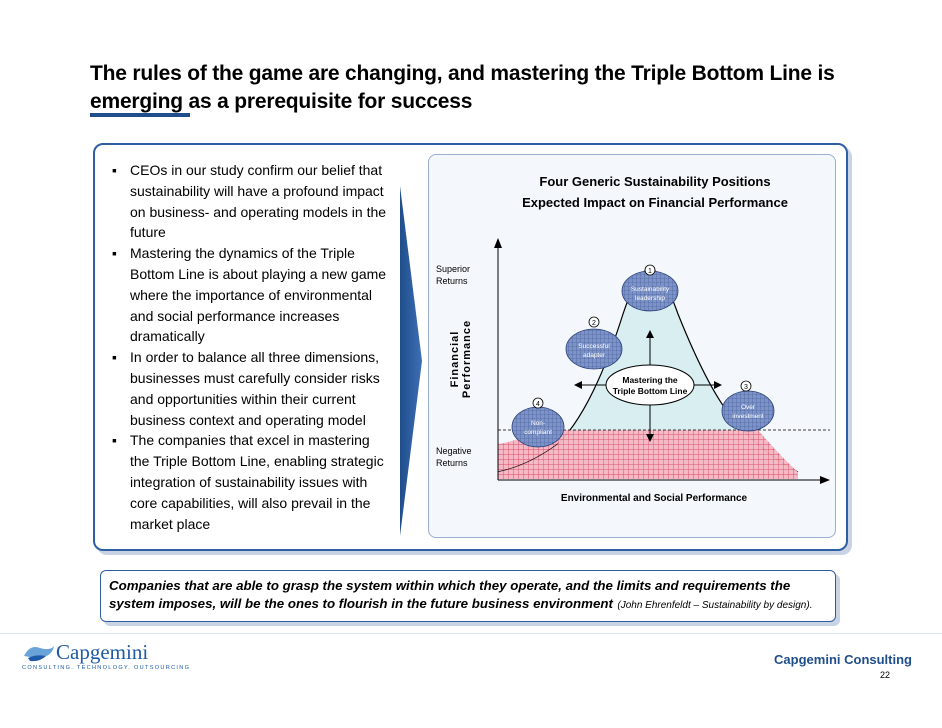 The width and height of the screenshot is (942, 728). I want to click on divider-arrow, so click(411, 361).